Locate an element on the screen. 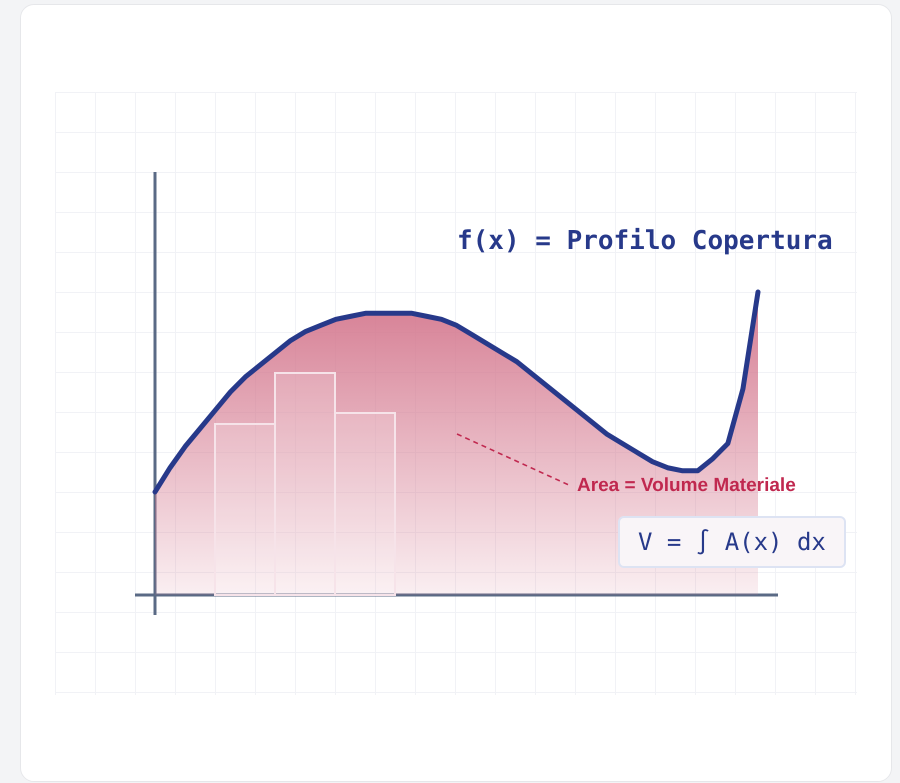  annotation: Area = Volume Materiale is located at coordinates (686, 486).